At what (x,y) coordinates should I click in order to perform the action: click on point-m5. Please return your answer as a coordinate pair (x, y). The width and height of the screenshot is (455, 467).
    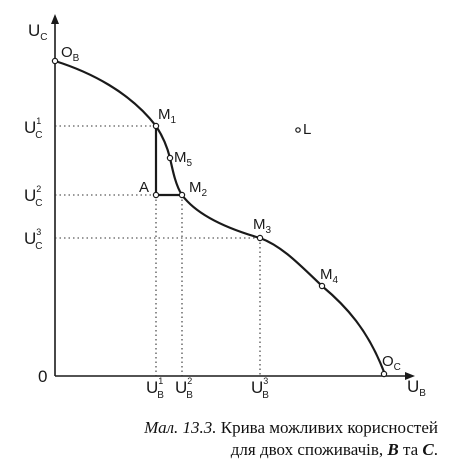
    Looking at the image, I should click on (170, 158).